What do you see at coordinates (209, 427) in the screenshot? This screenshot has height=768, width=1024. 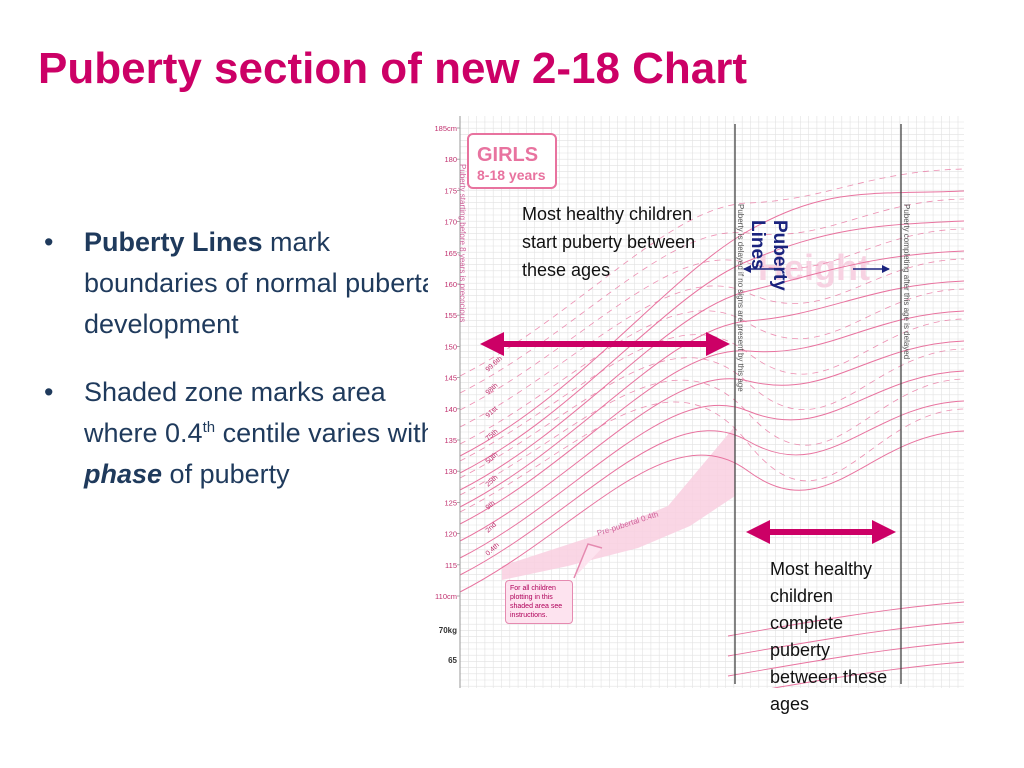 I see `bullet-superscript: th` at bounding box center [209, 427].